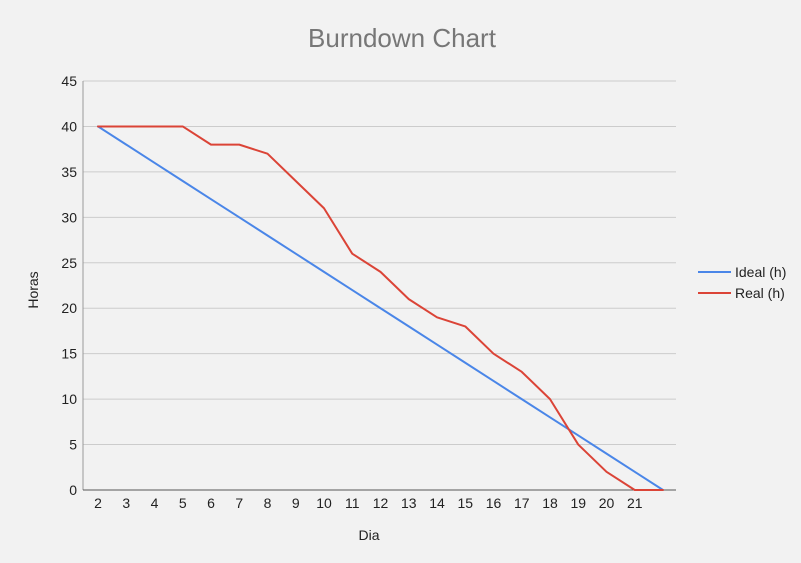  Describe the element at coordinates (69, 217) in the screenshot. I see `y-tick-label: 30` at that location.